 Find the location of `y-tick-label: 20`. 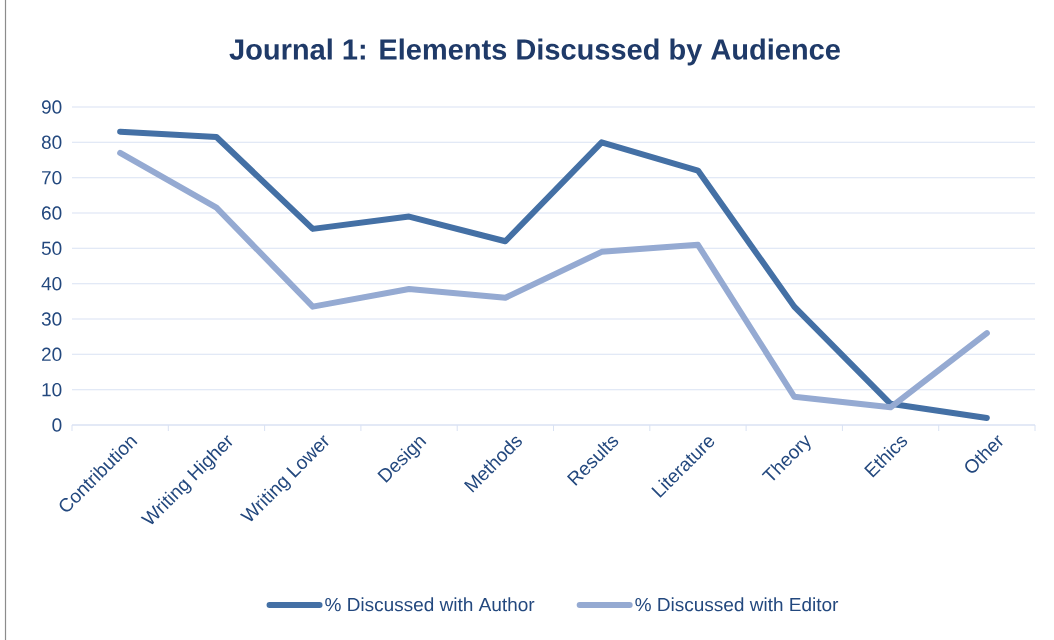

y-tick-label: 20 is located at coordinates (52, 354).